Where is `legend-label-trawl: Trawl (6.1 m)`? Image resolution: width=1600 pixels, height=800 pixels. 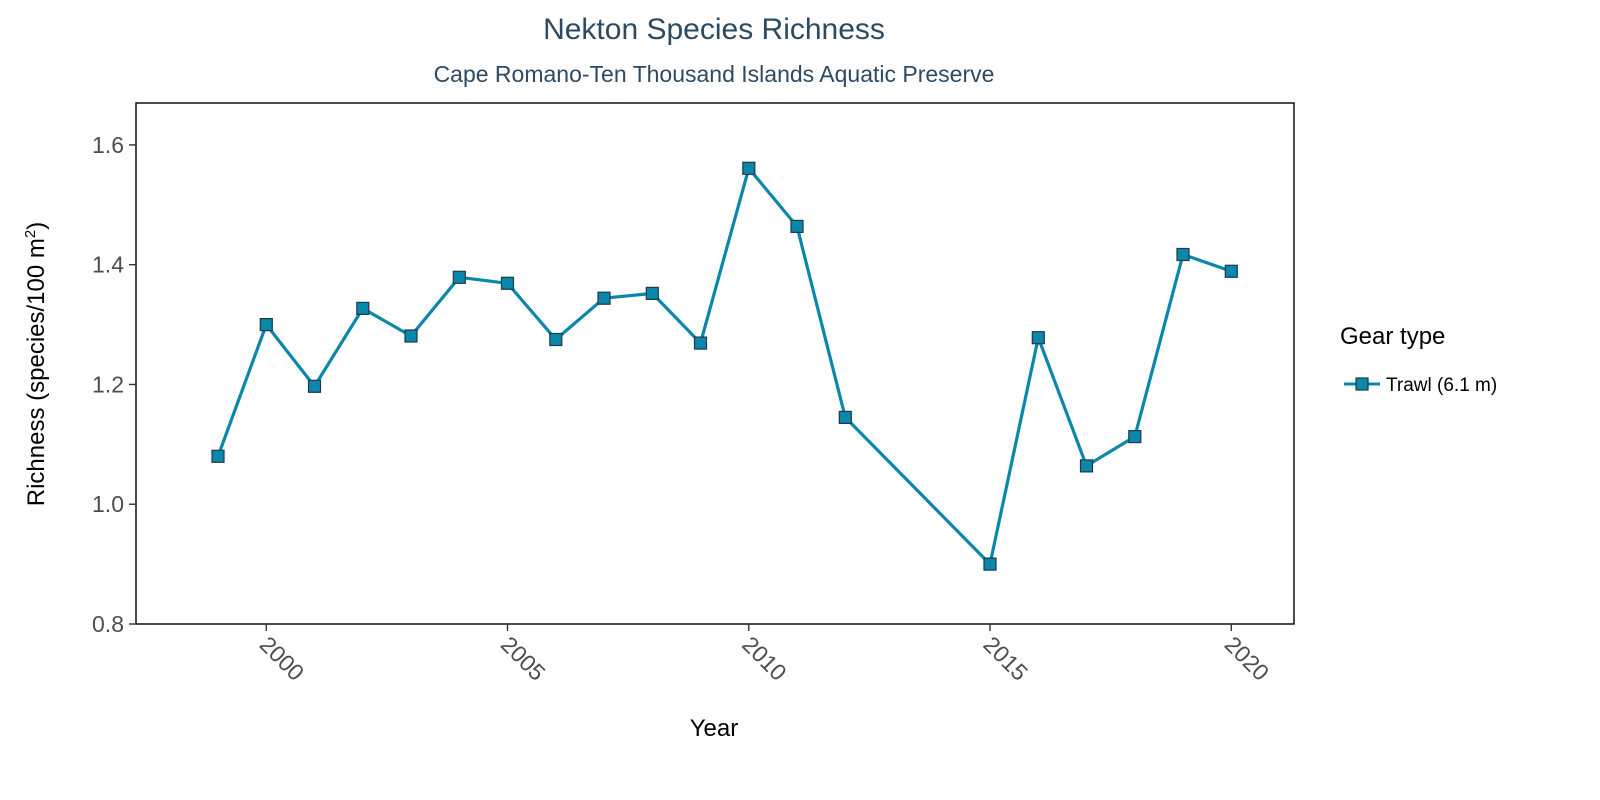
legend-label-trawl: Trawl (6.1 m) is located at coordinates (1441, 385).